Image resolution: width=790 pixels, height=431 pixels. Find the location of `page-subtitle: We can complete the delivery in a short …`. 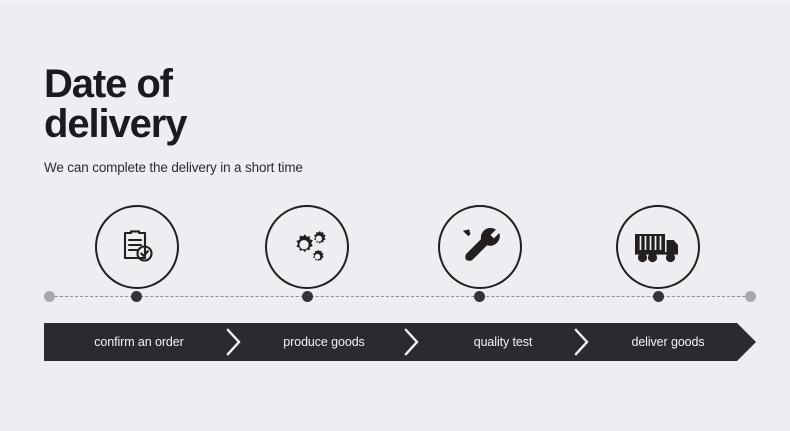

page-subtitle: We can complete the delivery in a short … is located at coordinates (173, 167).